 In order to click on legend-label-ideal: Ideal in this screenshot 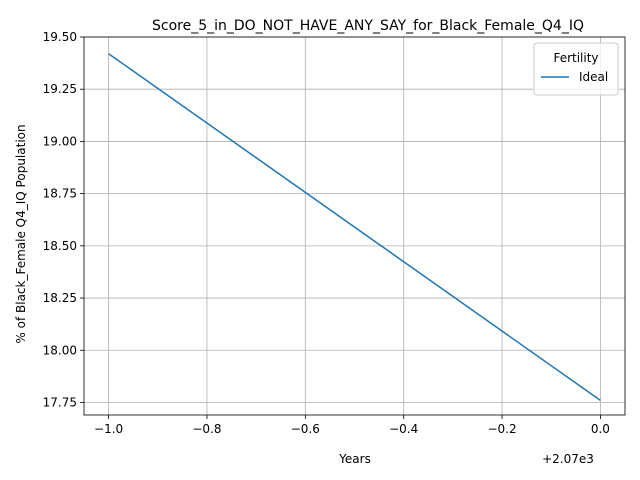, I will do `click(593, 77)`.